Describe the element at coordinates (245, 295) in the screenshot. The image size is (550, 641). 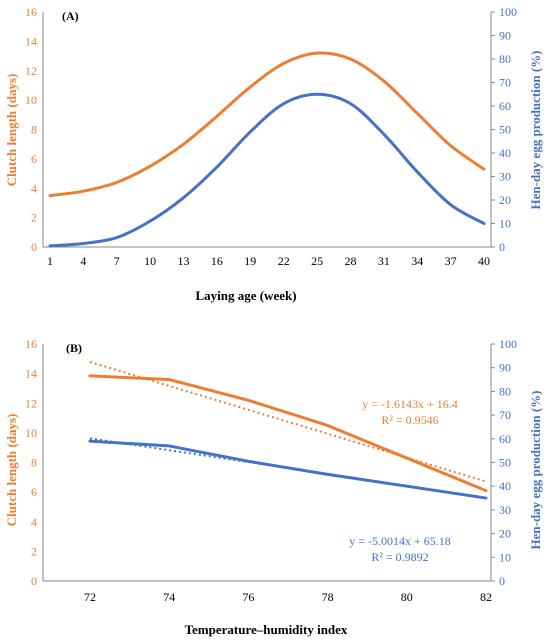
I see `chart-a-xlabel: Laying age (week)` at that location.